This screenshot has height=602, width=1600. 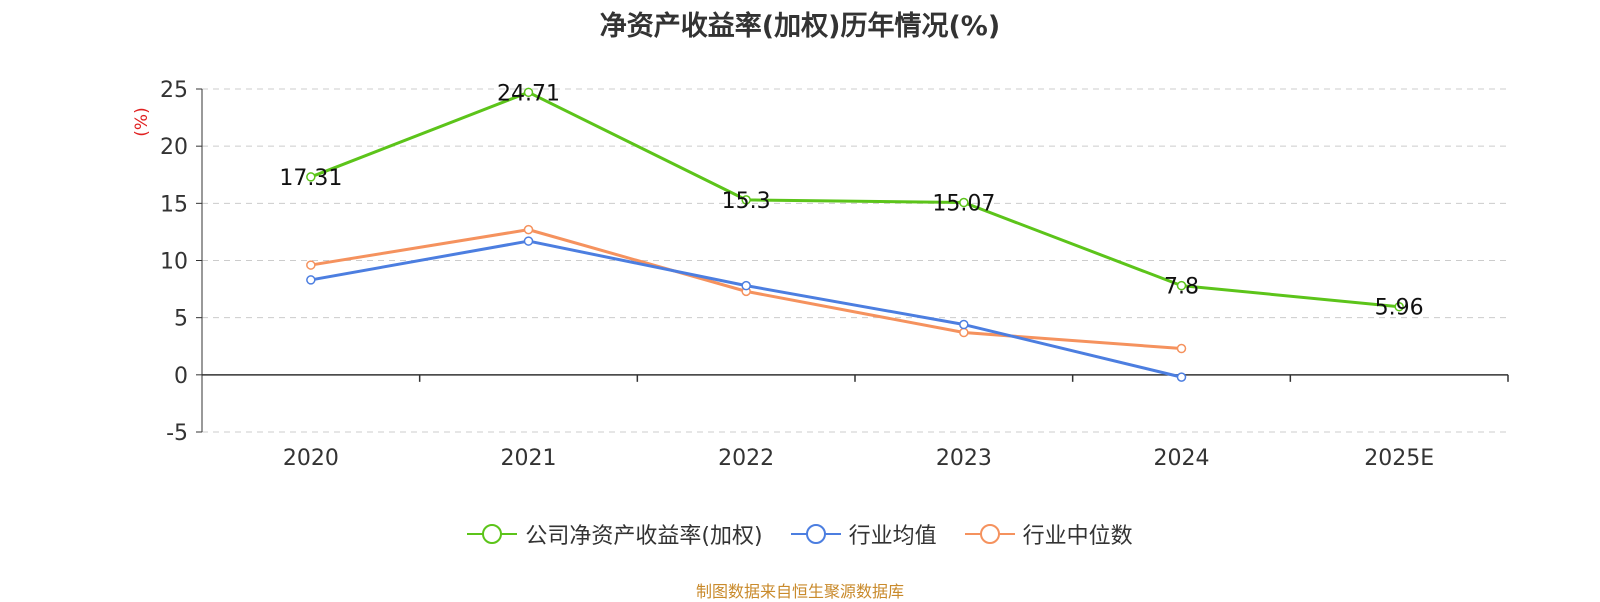 I want to click on legend-label-industry-mean: 行业均值, so click(x=892, y=536).